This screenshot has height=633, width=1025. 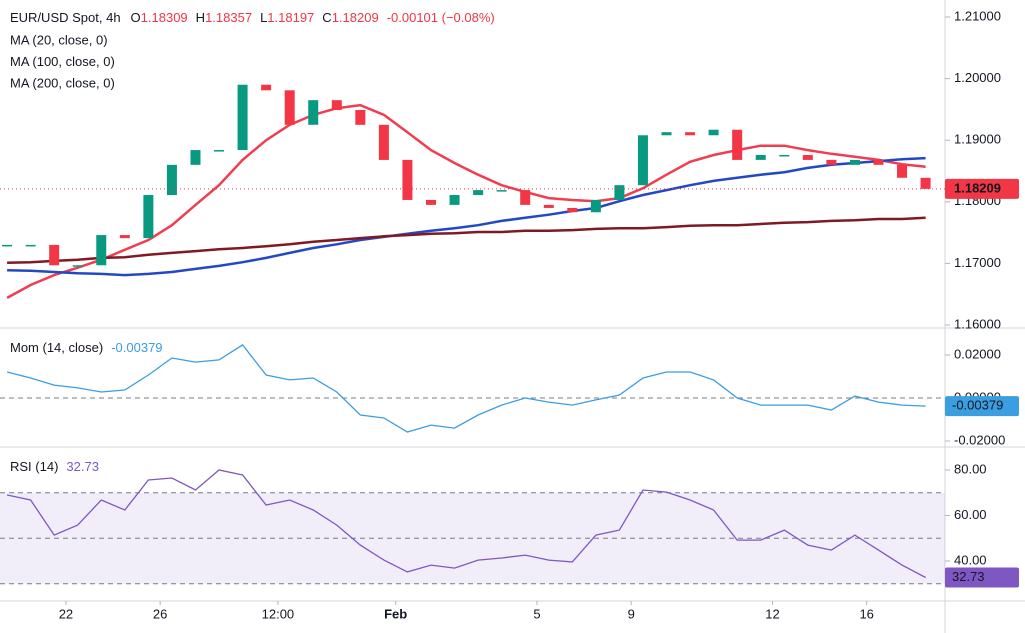 I want to click on moving-average, so click(x=466, y=240).